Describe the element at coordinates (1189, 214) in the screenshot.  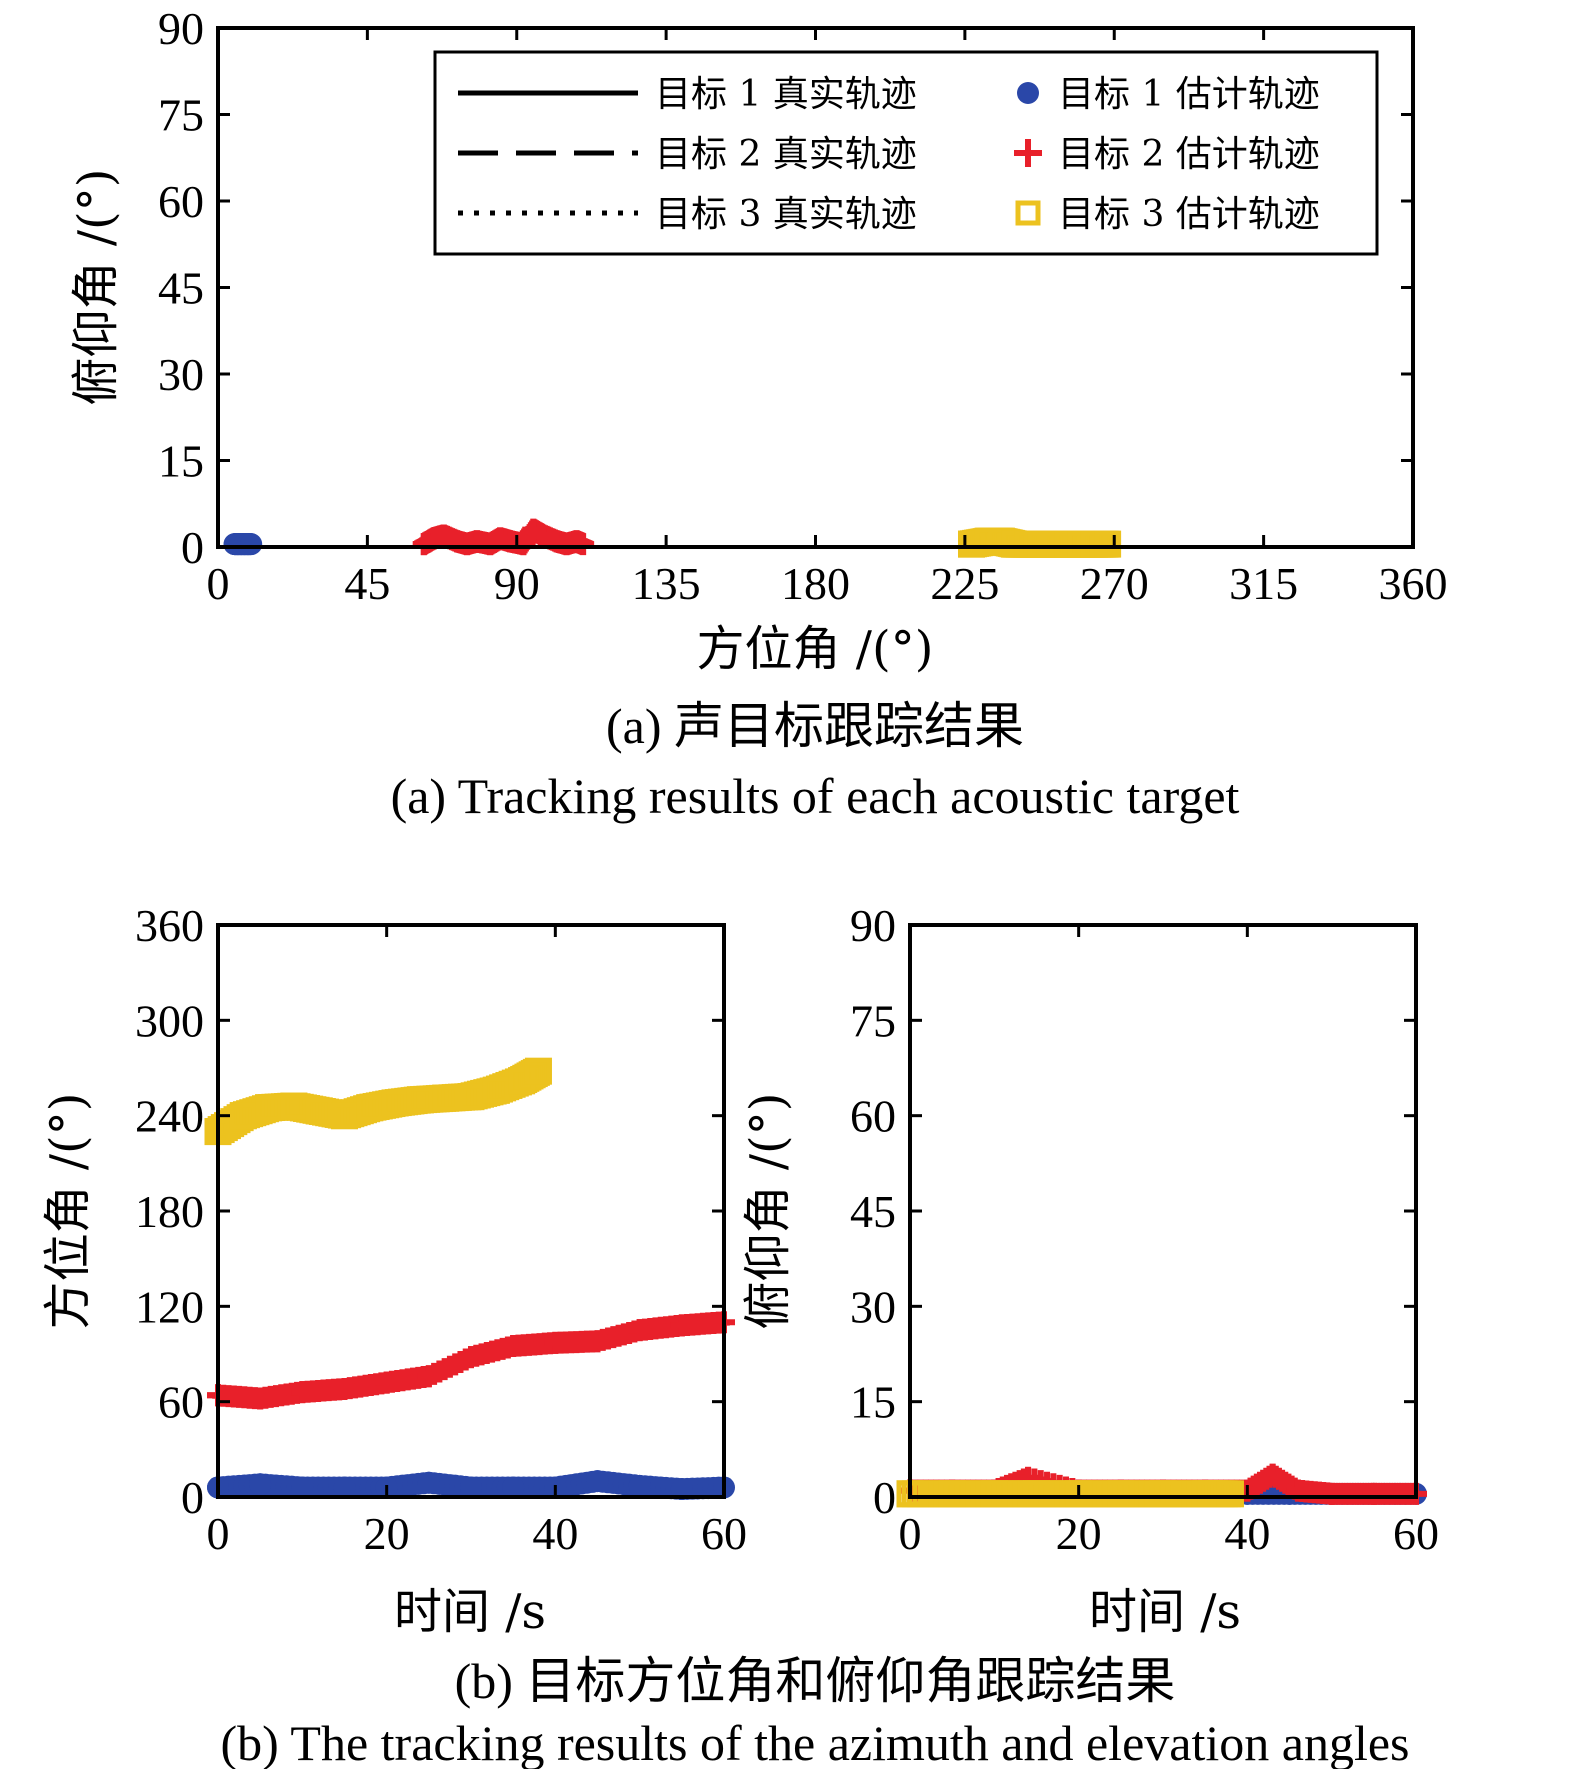
I see `legend-entry-target3-est: 目标 3 估计轨迹` at that location.